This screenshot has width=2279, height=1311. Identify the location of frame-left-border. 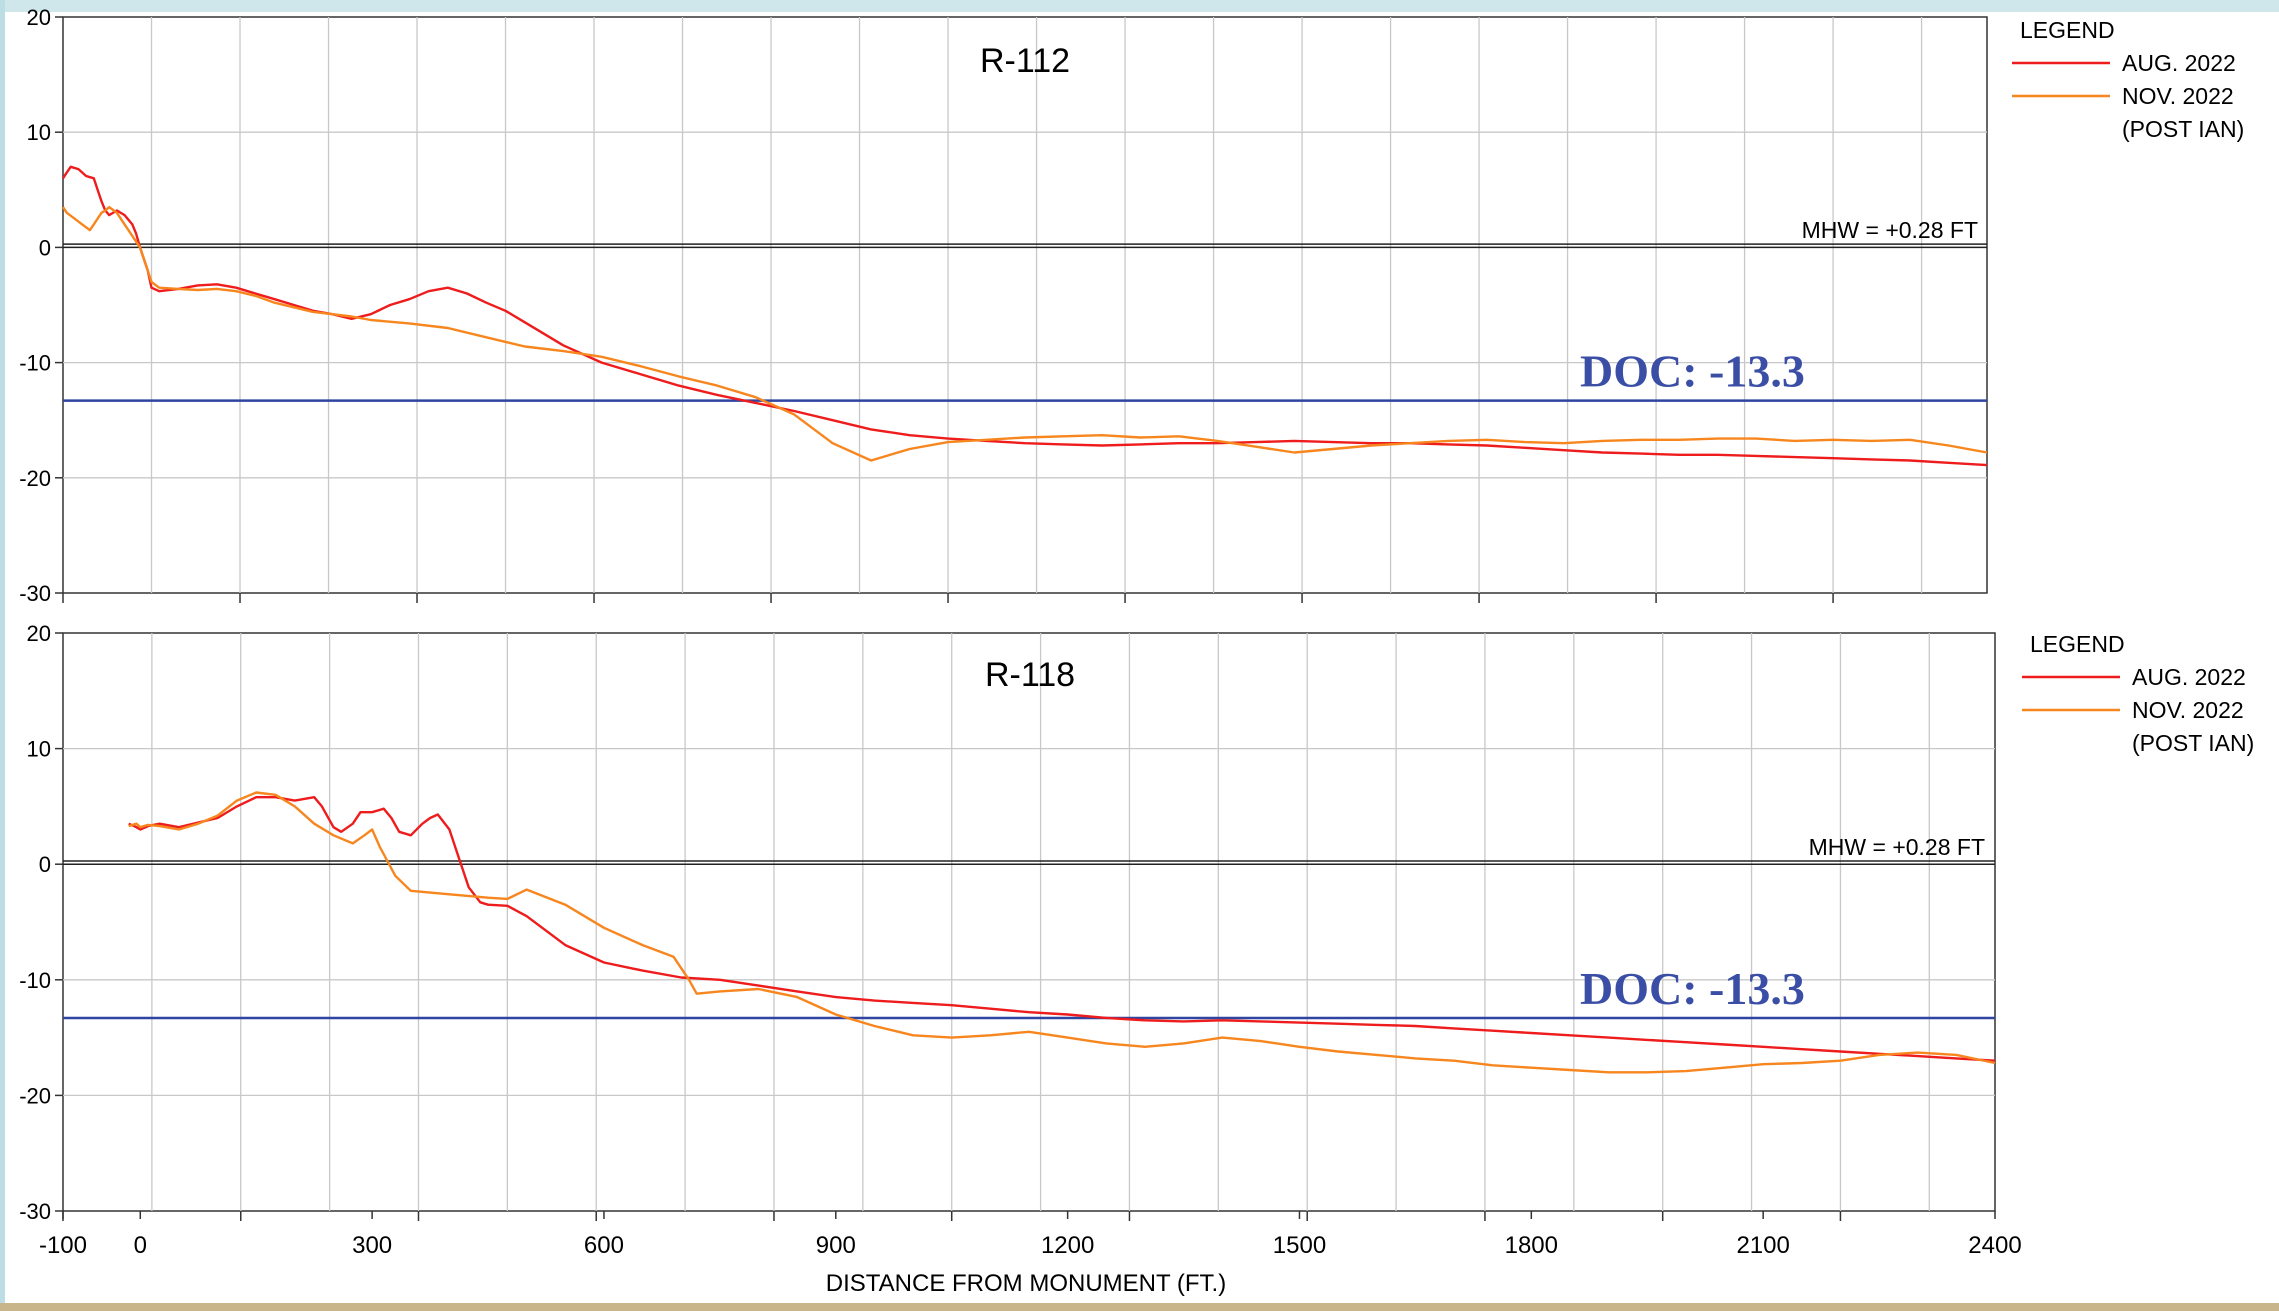
(2, 655).